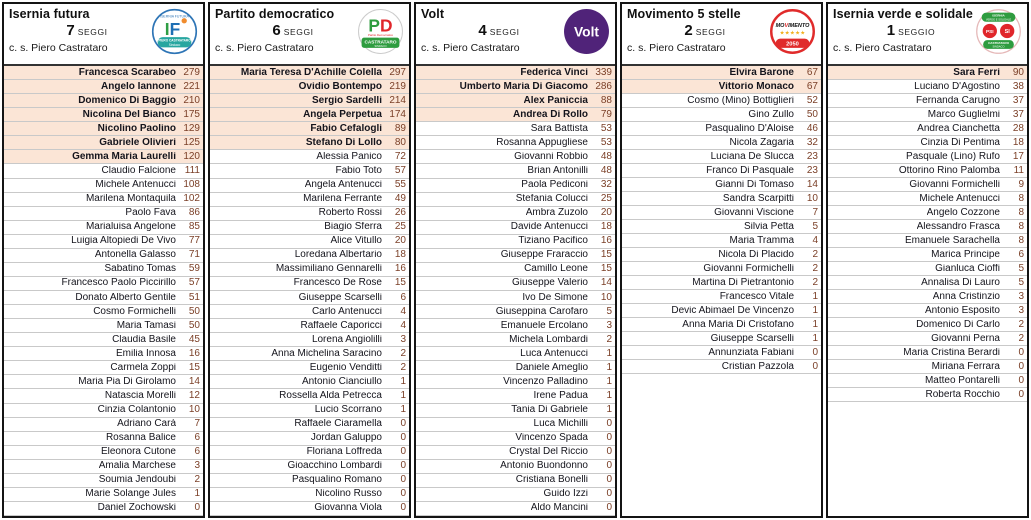 The height and width of the screenshot is (520, 1031). I want to click on candidate-row: Daniel Zochowski 0, so click(103, 509).